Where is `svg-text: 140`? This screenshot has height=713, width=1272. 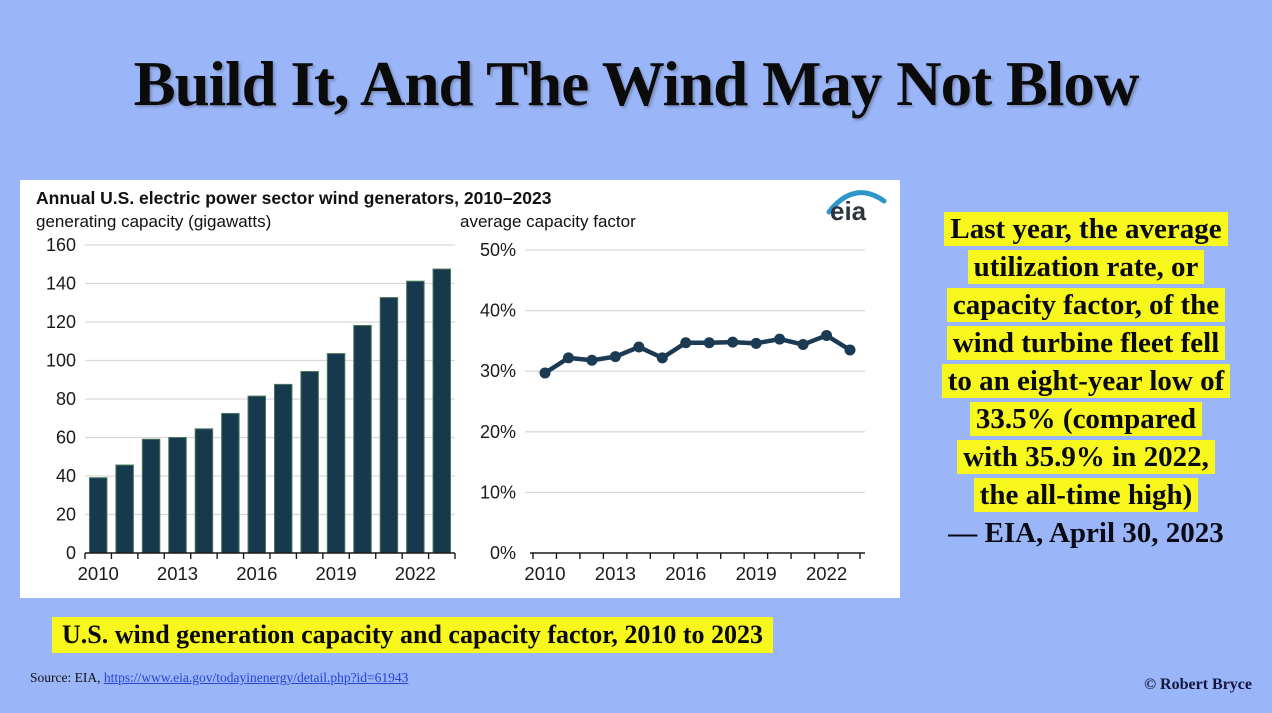
svg-text: 140 is located at coordinates (61, 284).